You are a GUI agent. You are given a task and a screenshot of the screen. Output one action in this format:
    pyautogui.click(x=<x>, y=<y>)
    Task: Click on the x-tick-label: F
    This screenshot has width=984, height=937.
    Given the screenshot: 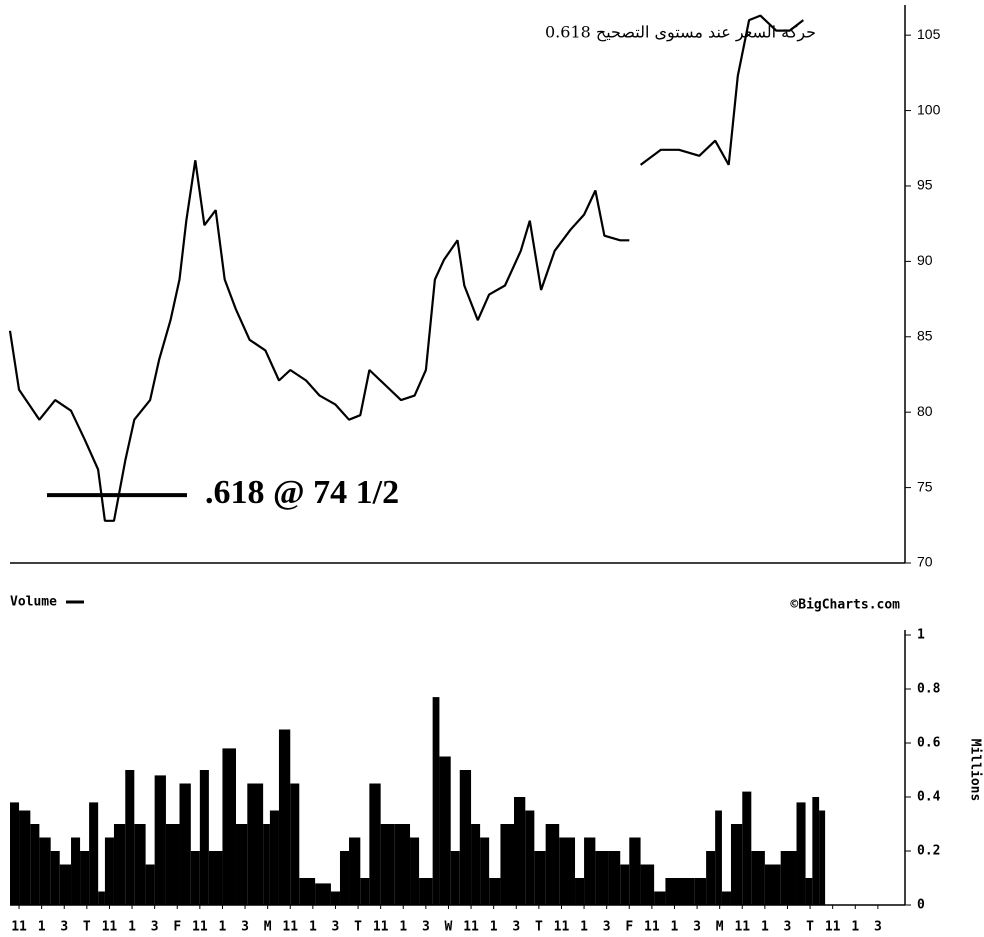 What is the action you would take?
    pyautogui.click(x=629, y=927)
    